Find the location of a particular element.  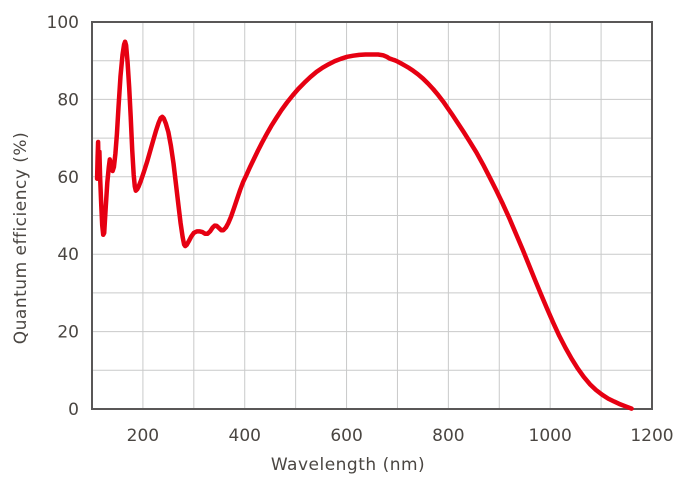

y-tick-label: 40 is located at coordinates (68, 255).